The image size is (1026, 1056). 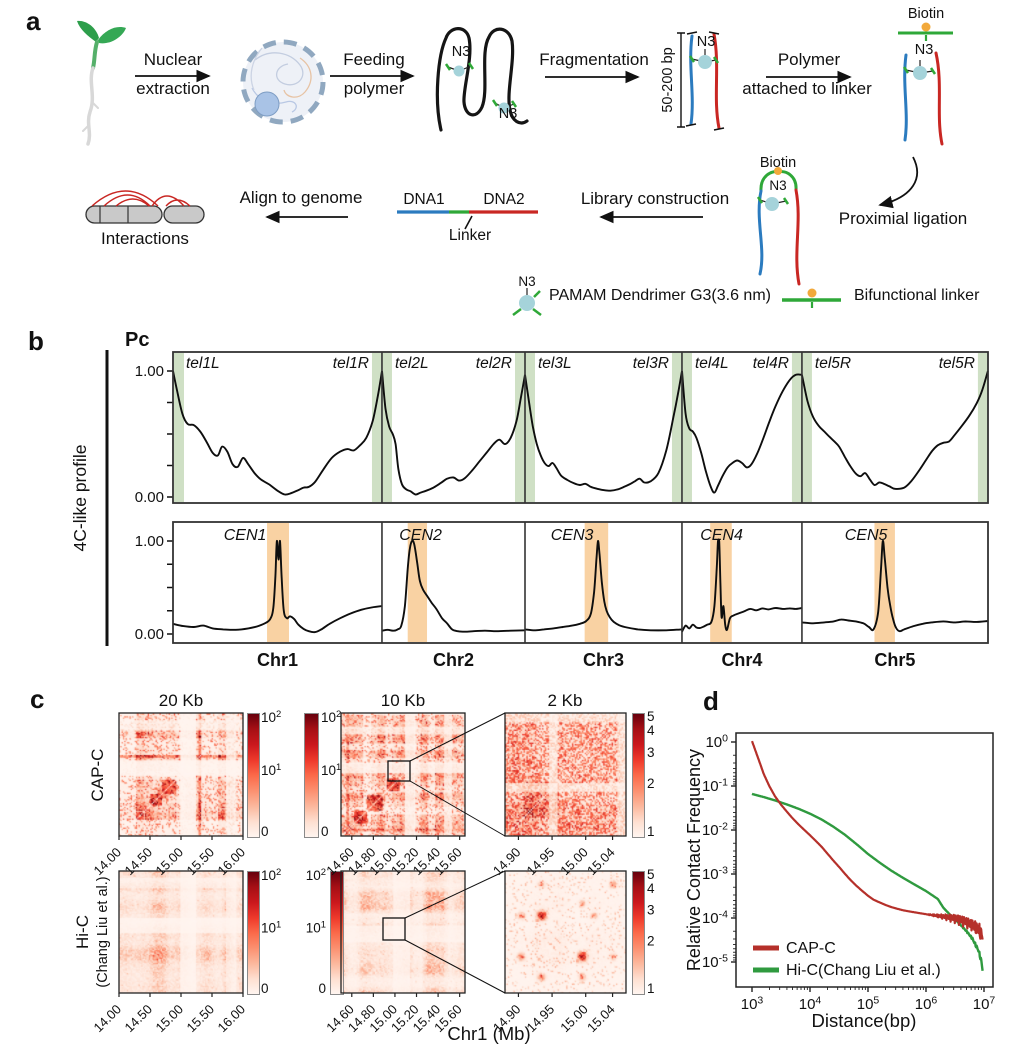 What do you see at coordinates (311, 775) in the screenshot?
I see `colorbar-capc-10kb` at bounding box center [311, 775].